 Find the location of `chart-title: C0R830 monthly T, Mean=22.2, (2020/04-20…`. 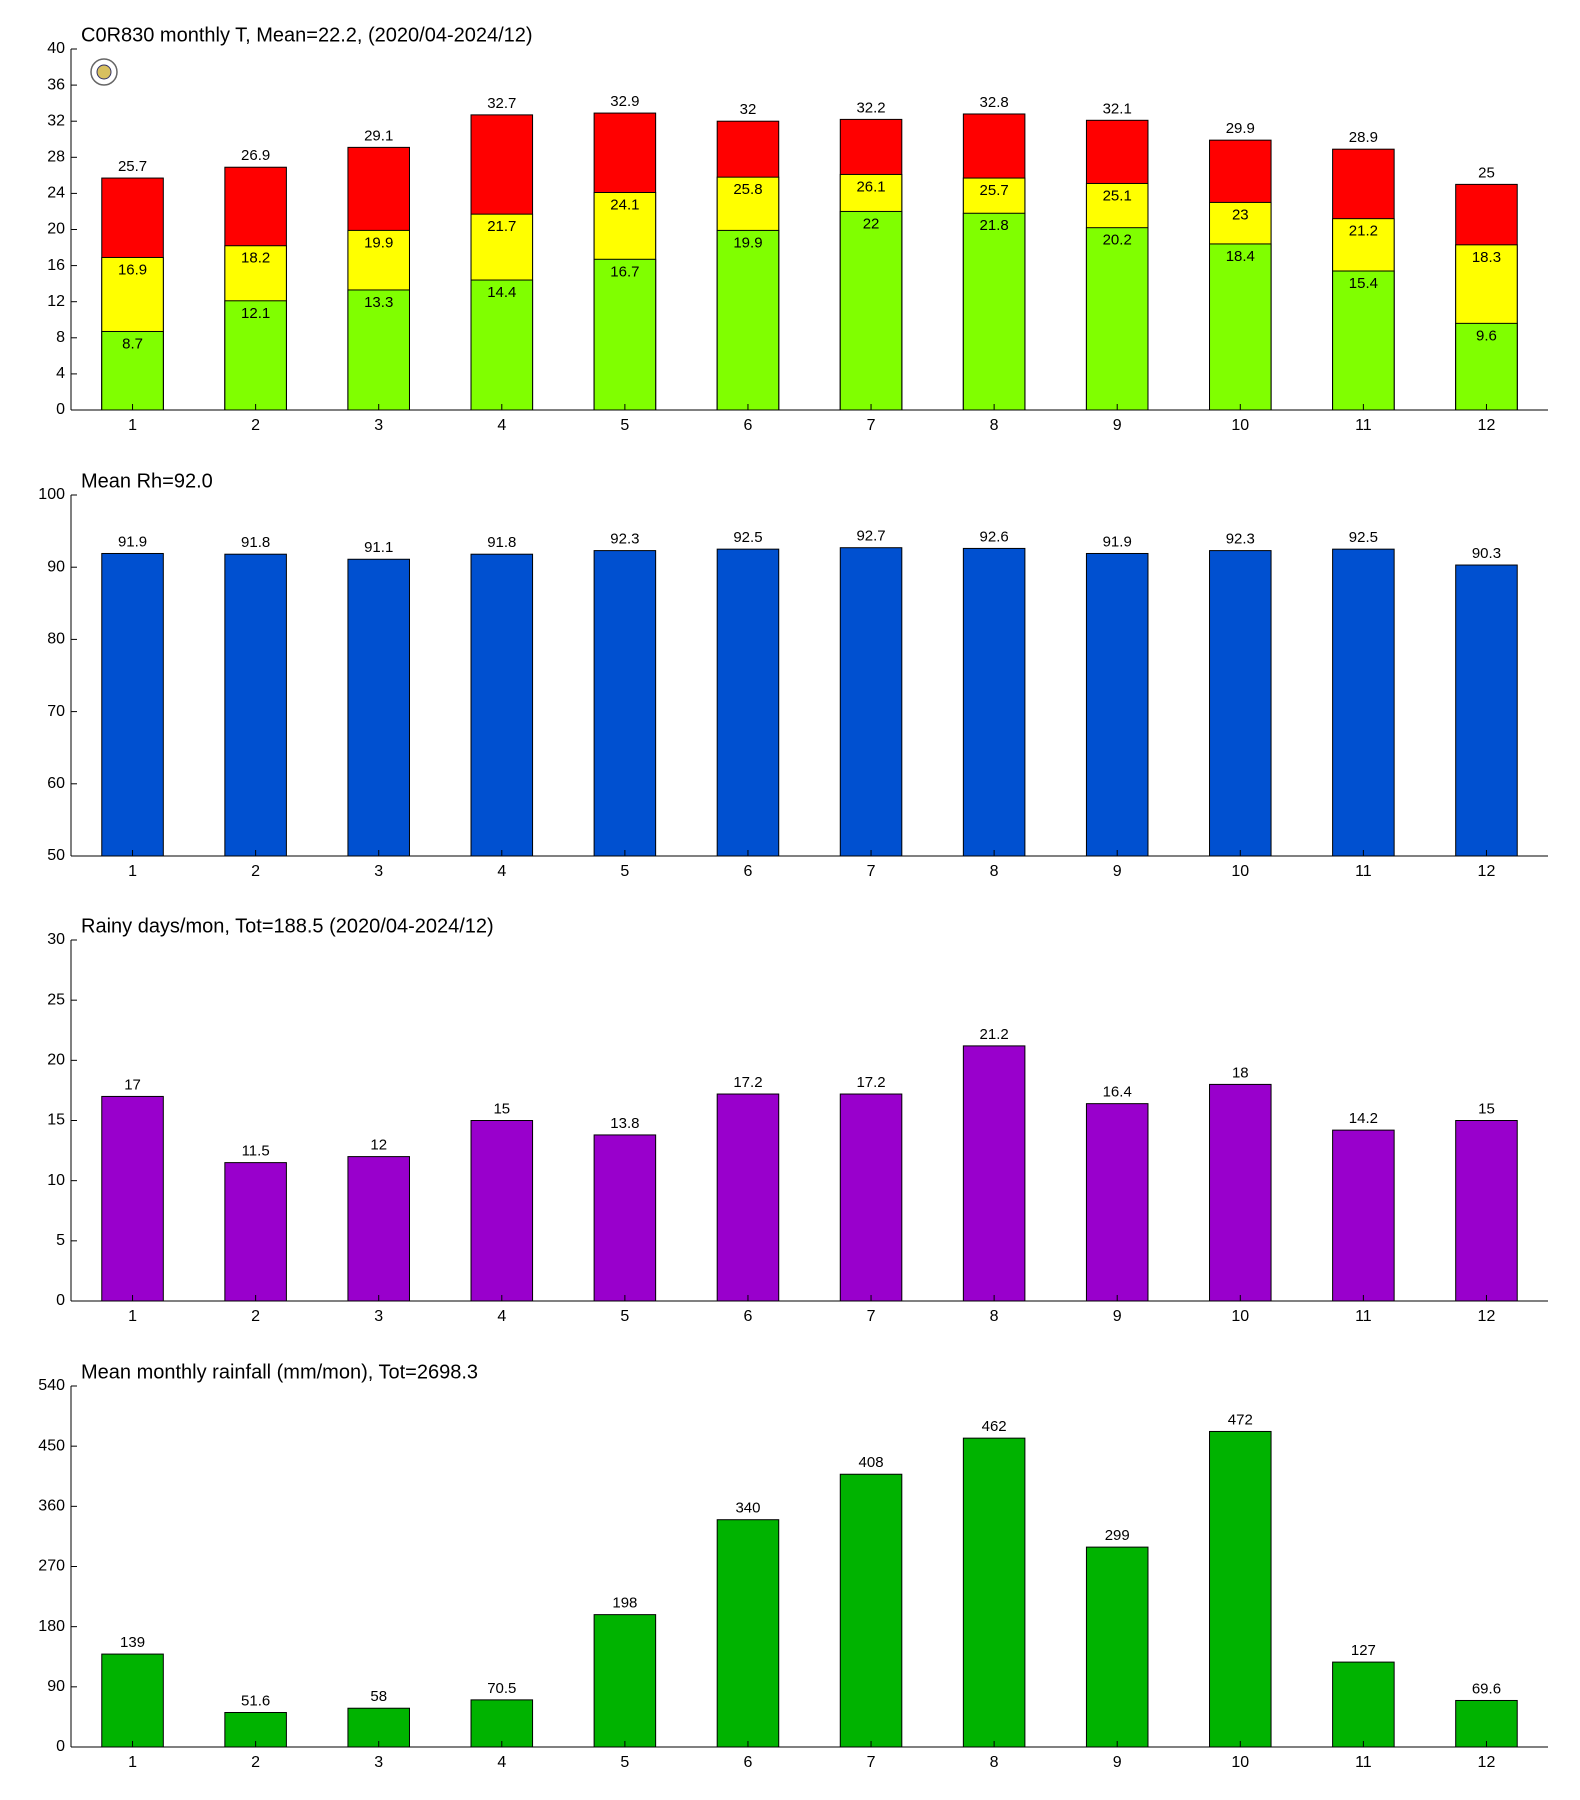

chart-title: C0R830 monthly T, Mean=22.2, (2020/04-20… is located at coordinates (307, 35).